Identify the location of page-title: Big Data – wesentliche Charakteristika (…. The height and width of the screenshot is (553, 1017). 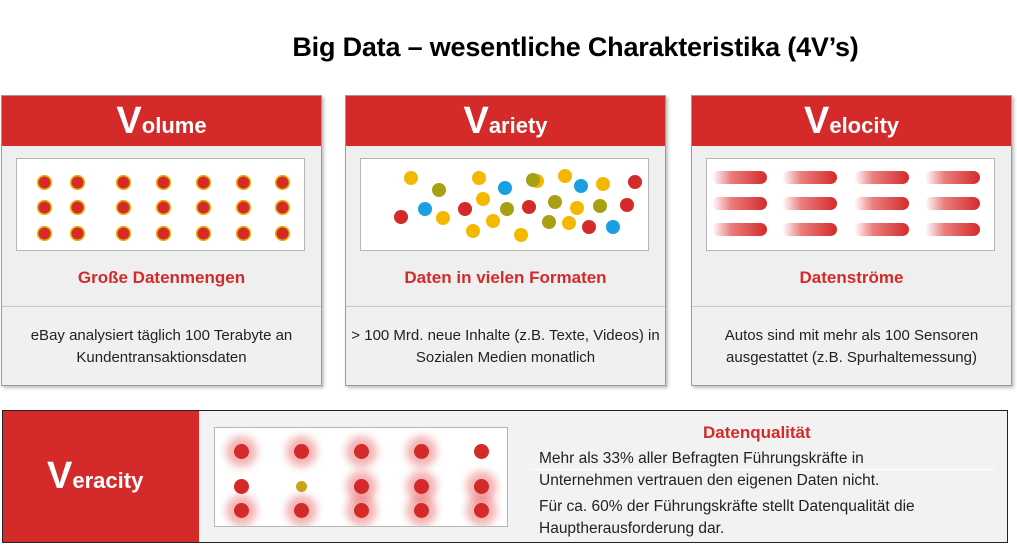
(575, 47).